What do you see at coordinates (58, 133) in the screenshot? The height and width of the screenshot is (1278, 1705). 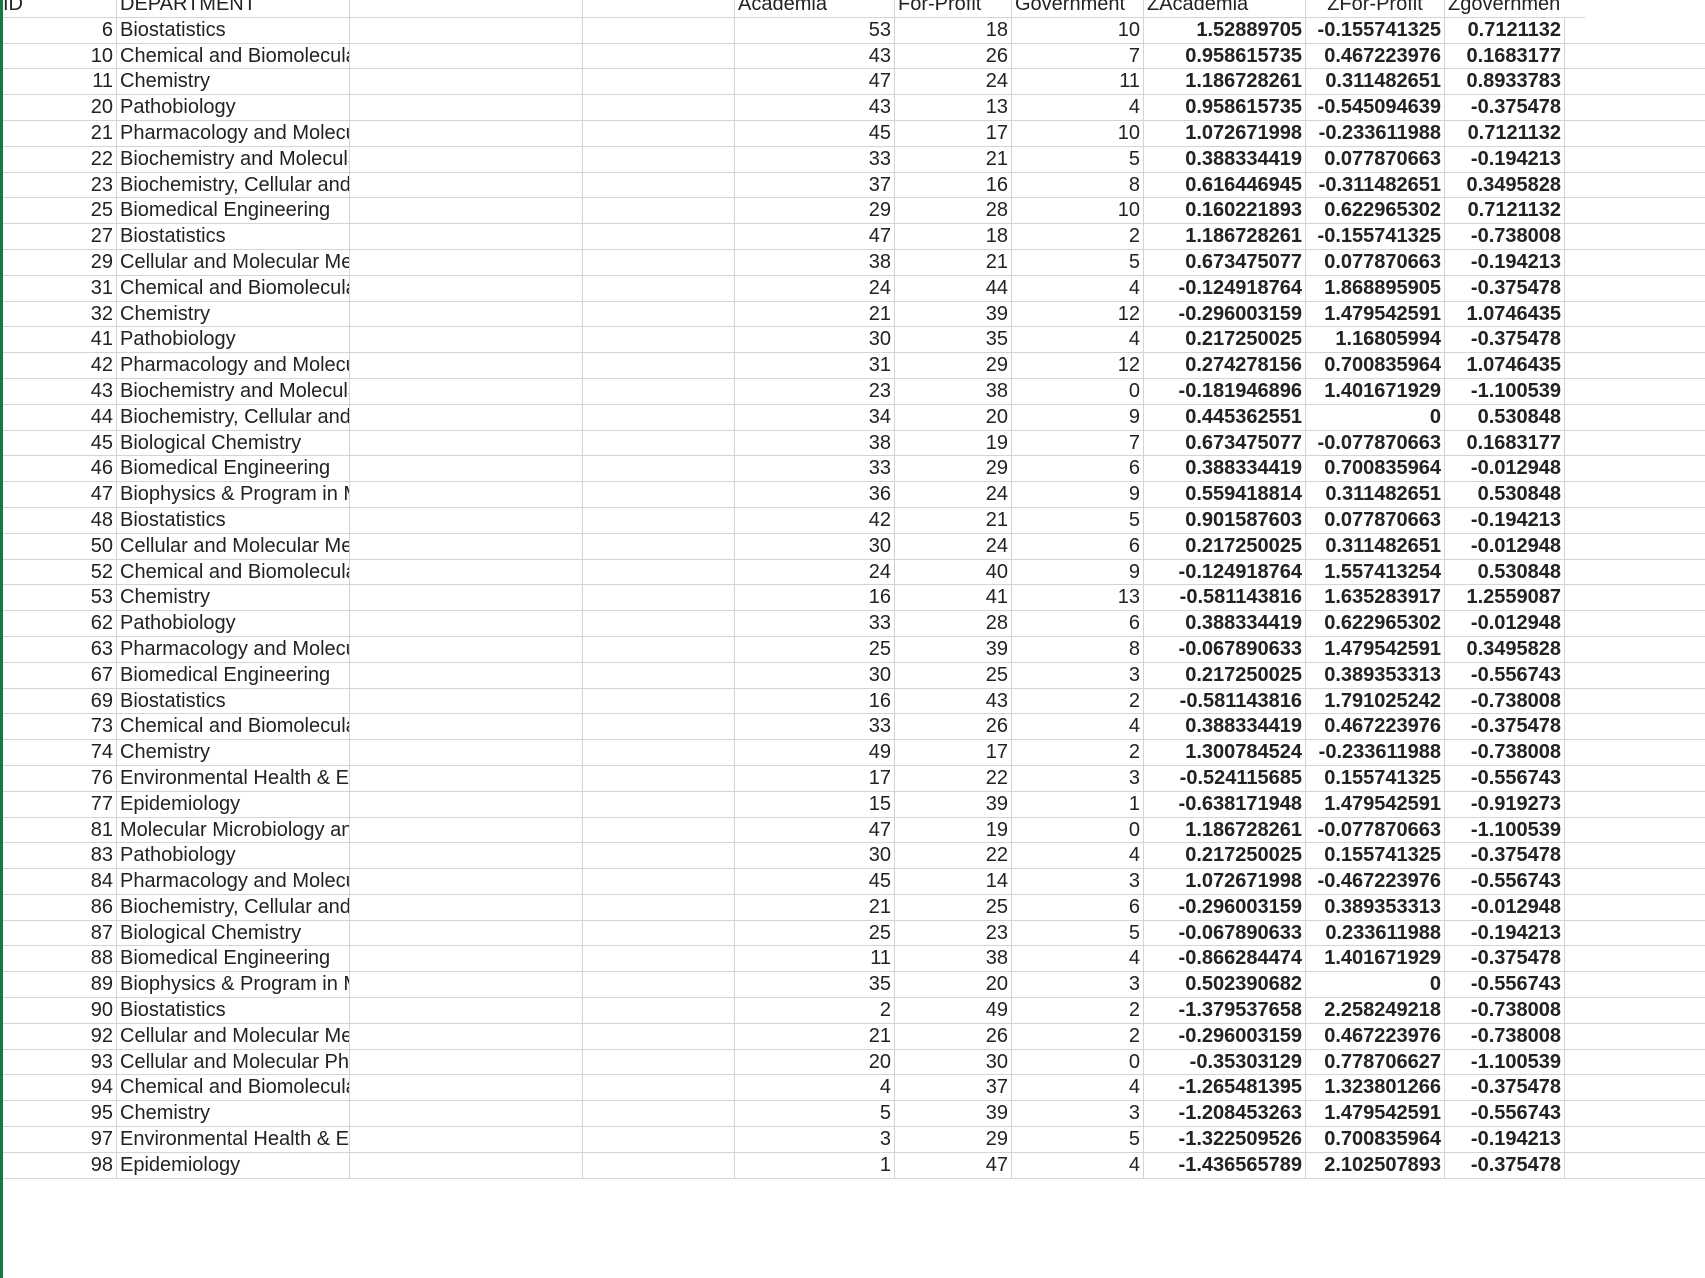 I see `cell-id: 21` at bounding box center [58, 133].